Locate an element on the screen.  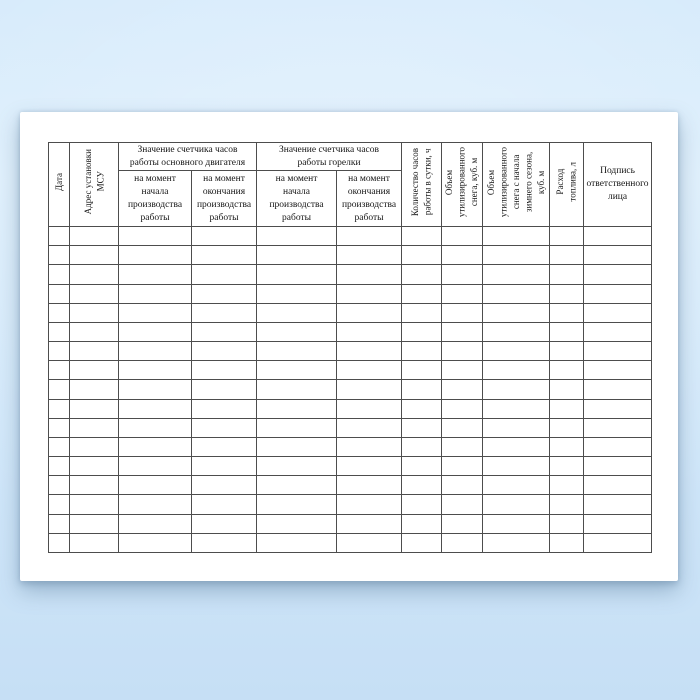
col-subheader-burner-end: на момент окончания производства работы is located at coordinates (369, 198).